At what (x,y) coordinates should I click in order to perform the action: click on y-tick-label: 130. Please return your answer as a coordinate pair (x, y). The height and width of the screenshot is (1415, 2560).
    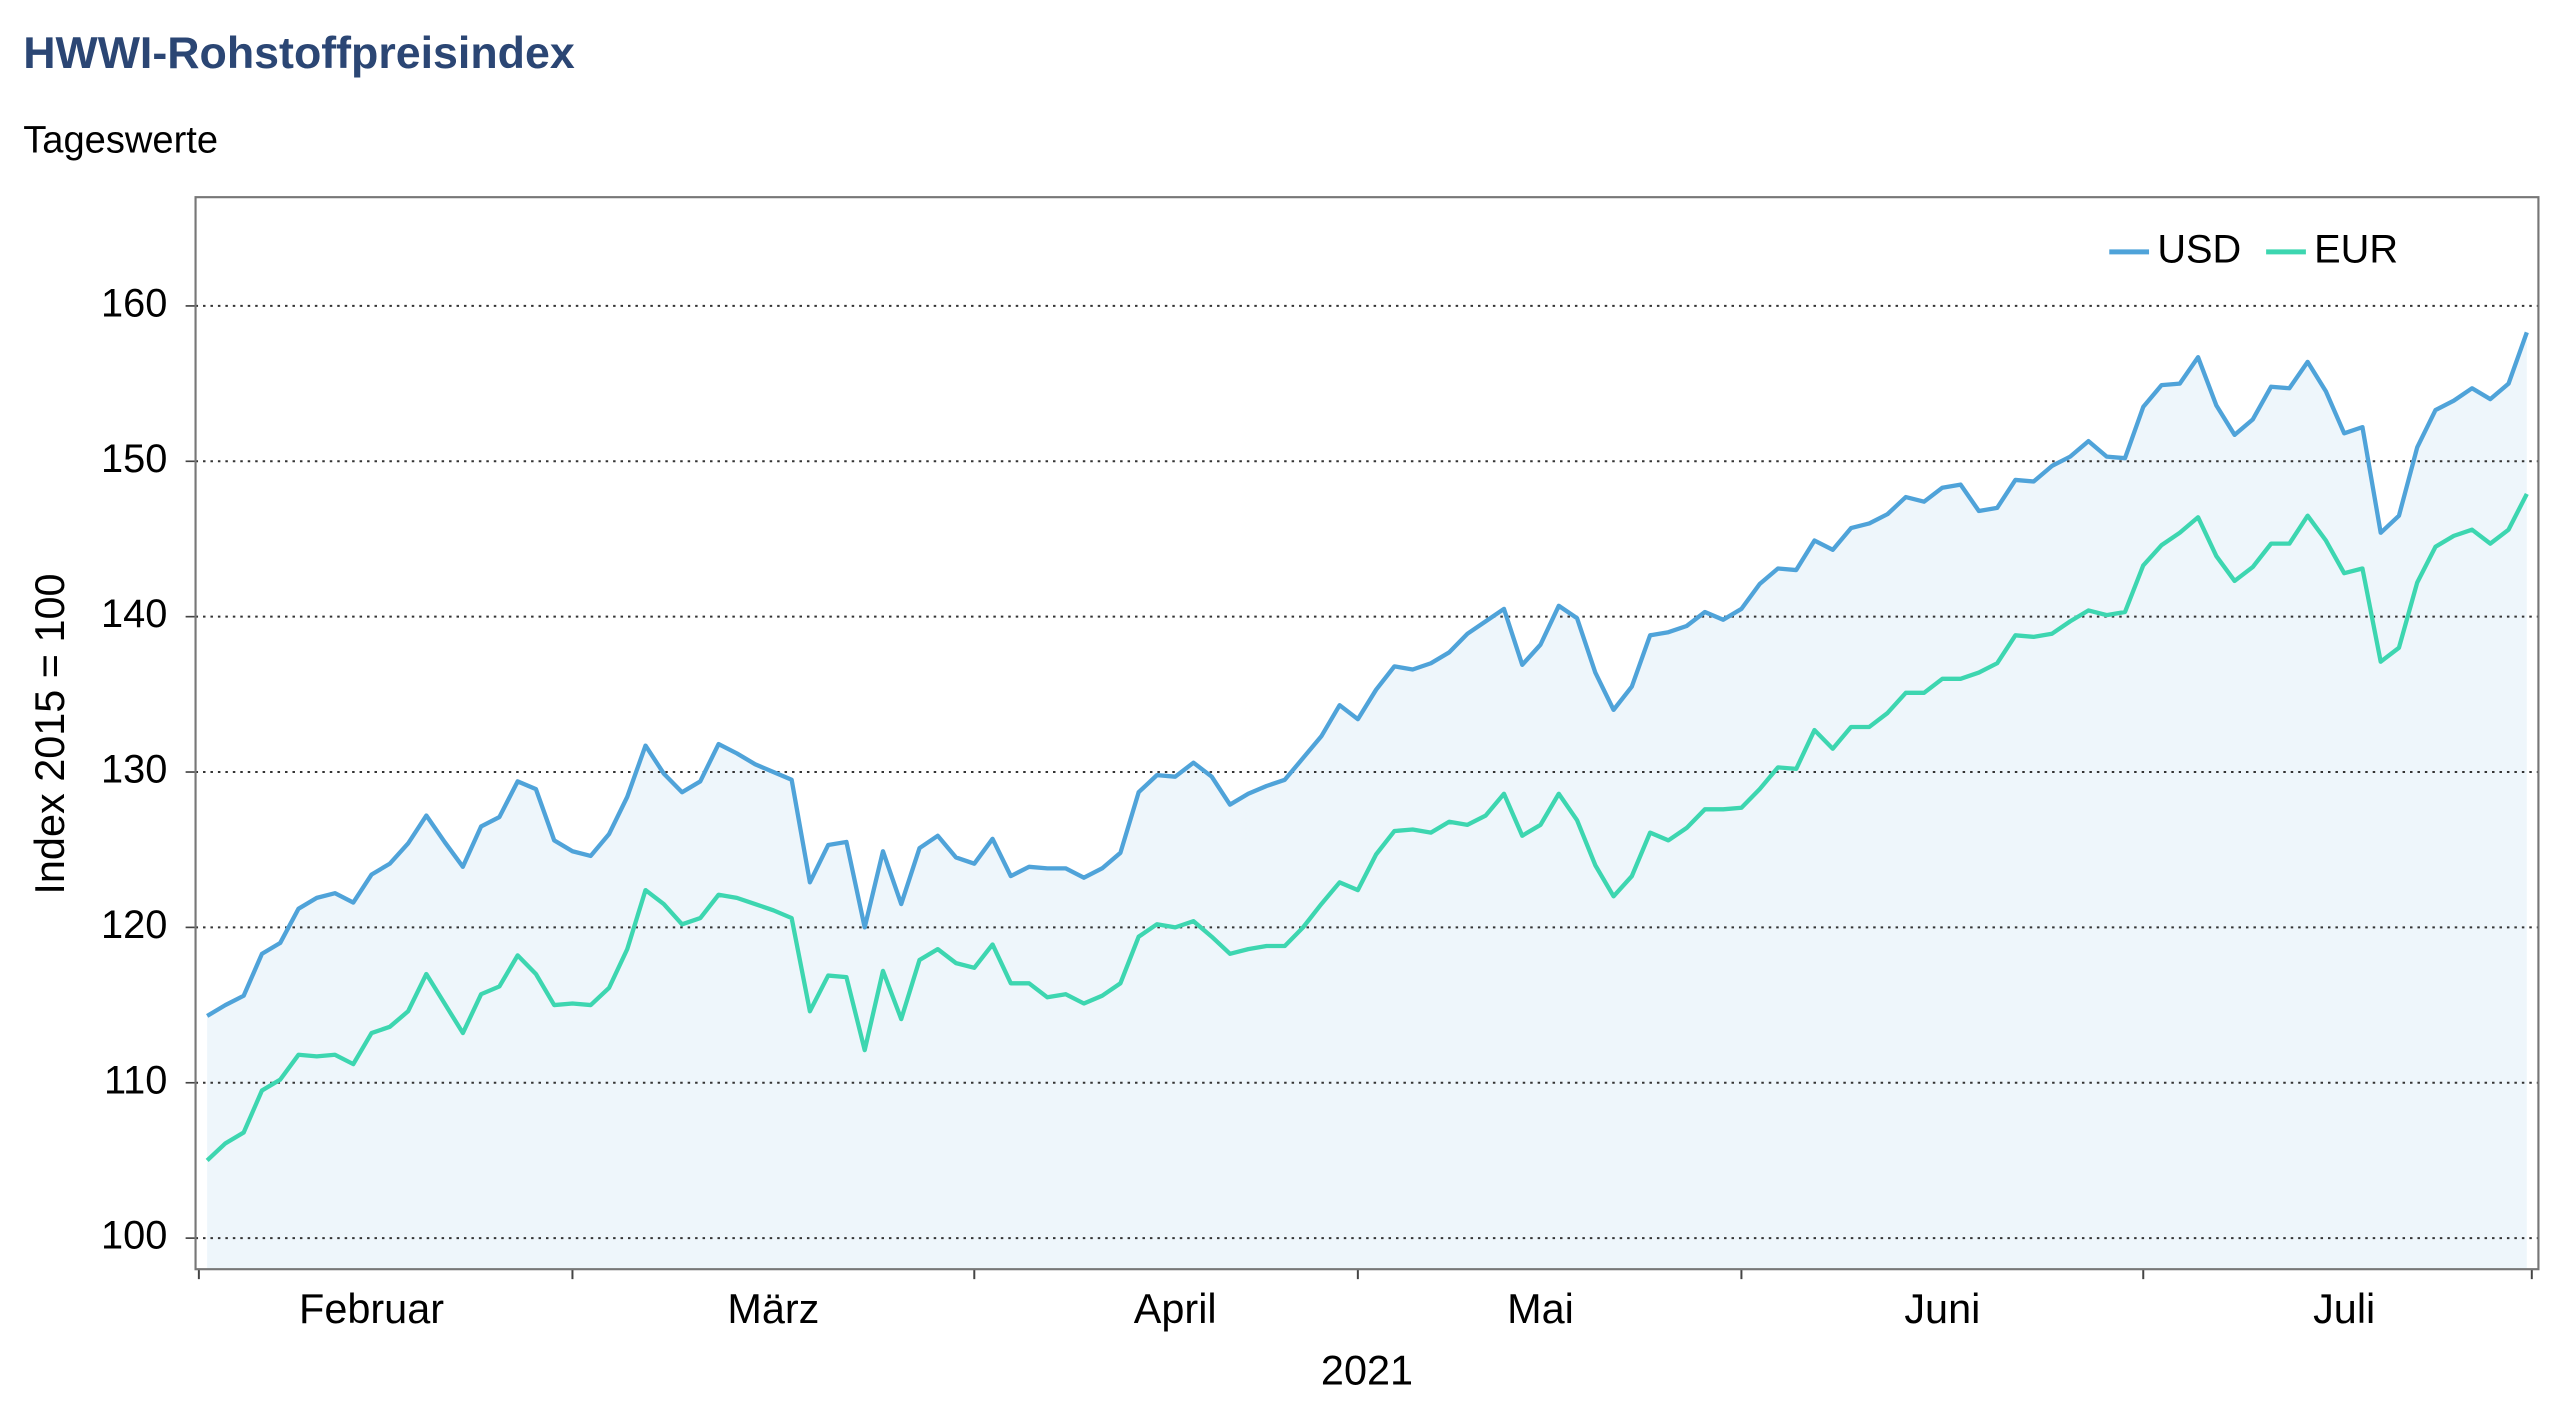
    Looking at the image, I should click on (134, 770).